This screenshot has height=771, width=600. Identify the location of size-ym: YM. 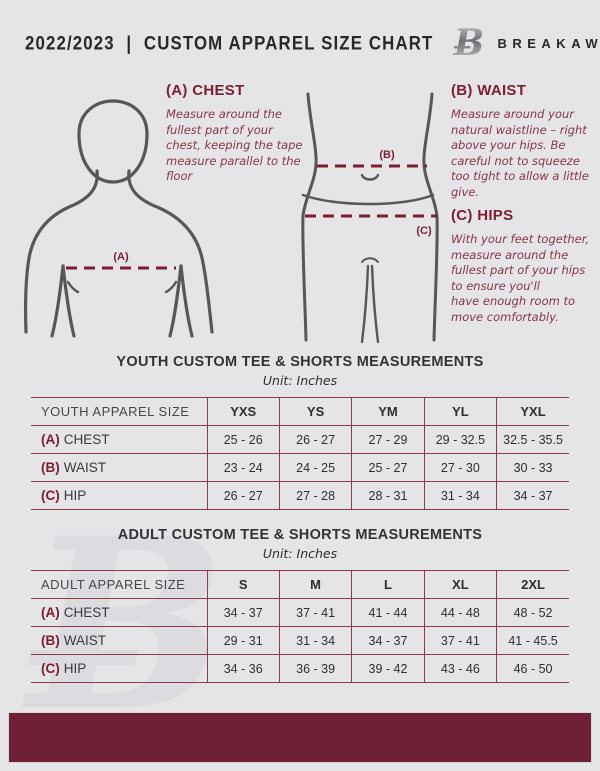
(388, 411).